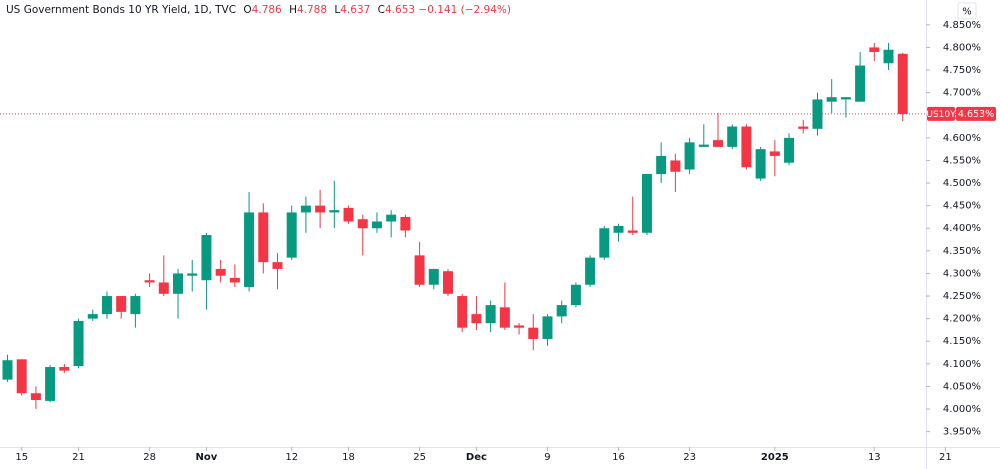 The width and height of the screenshot is (1000, 469). I want to click on x-tick-label: Dec, so click(476, 457).